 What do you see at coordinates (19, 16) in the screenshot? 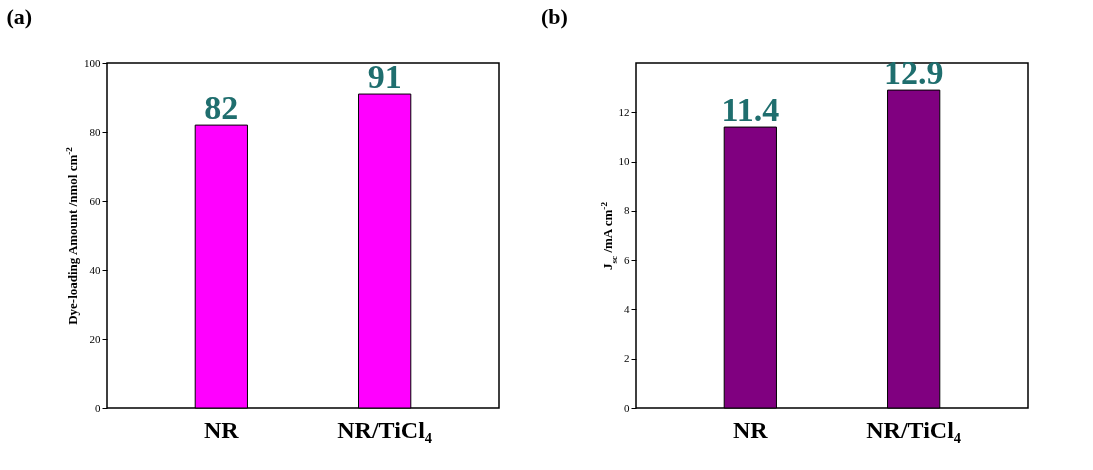
I see `chart-title: (a)` at bounding box center [19, 16].